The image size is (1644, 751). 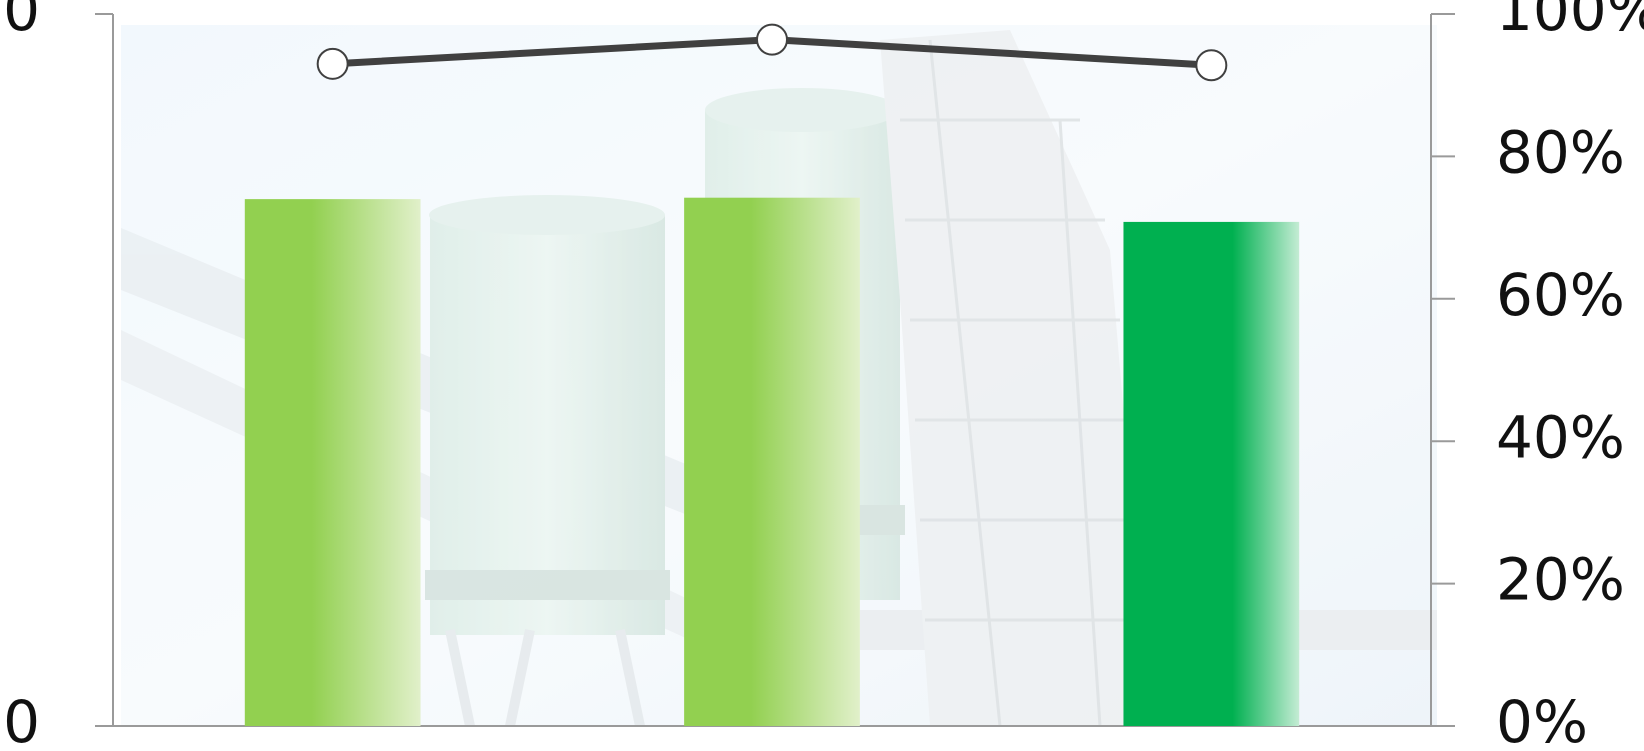 I want to click on left-axis, so click(x=104, y=370).